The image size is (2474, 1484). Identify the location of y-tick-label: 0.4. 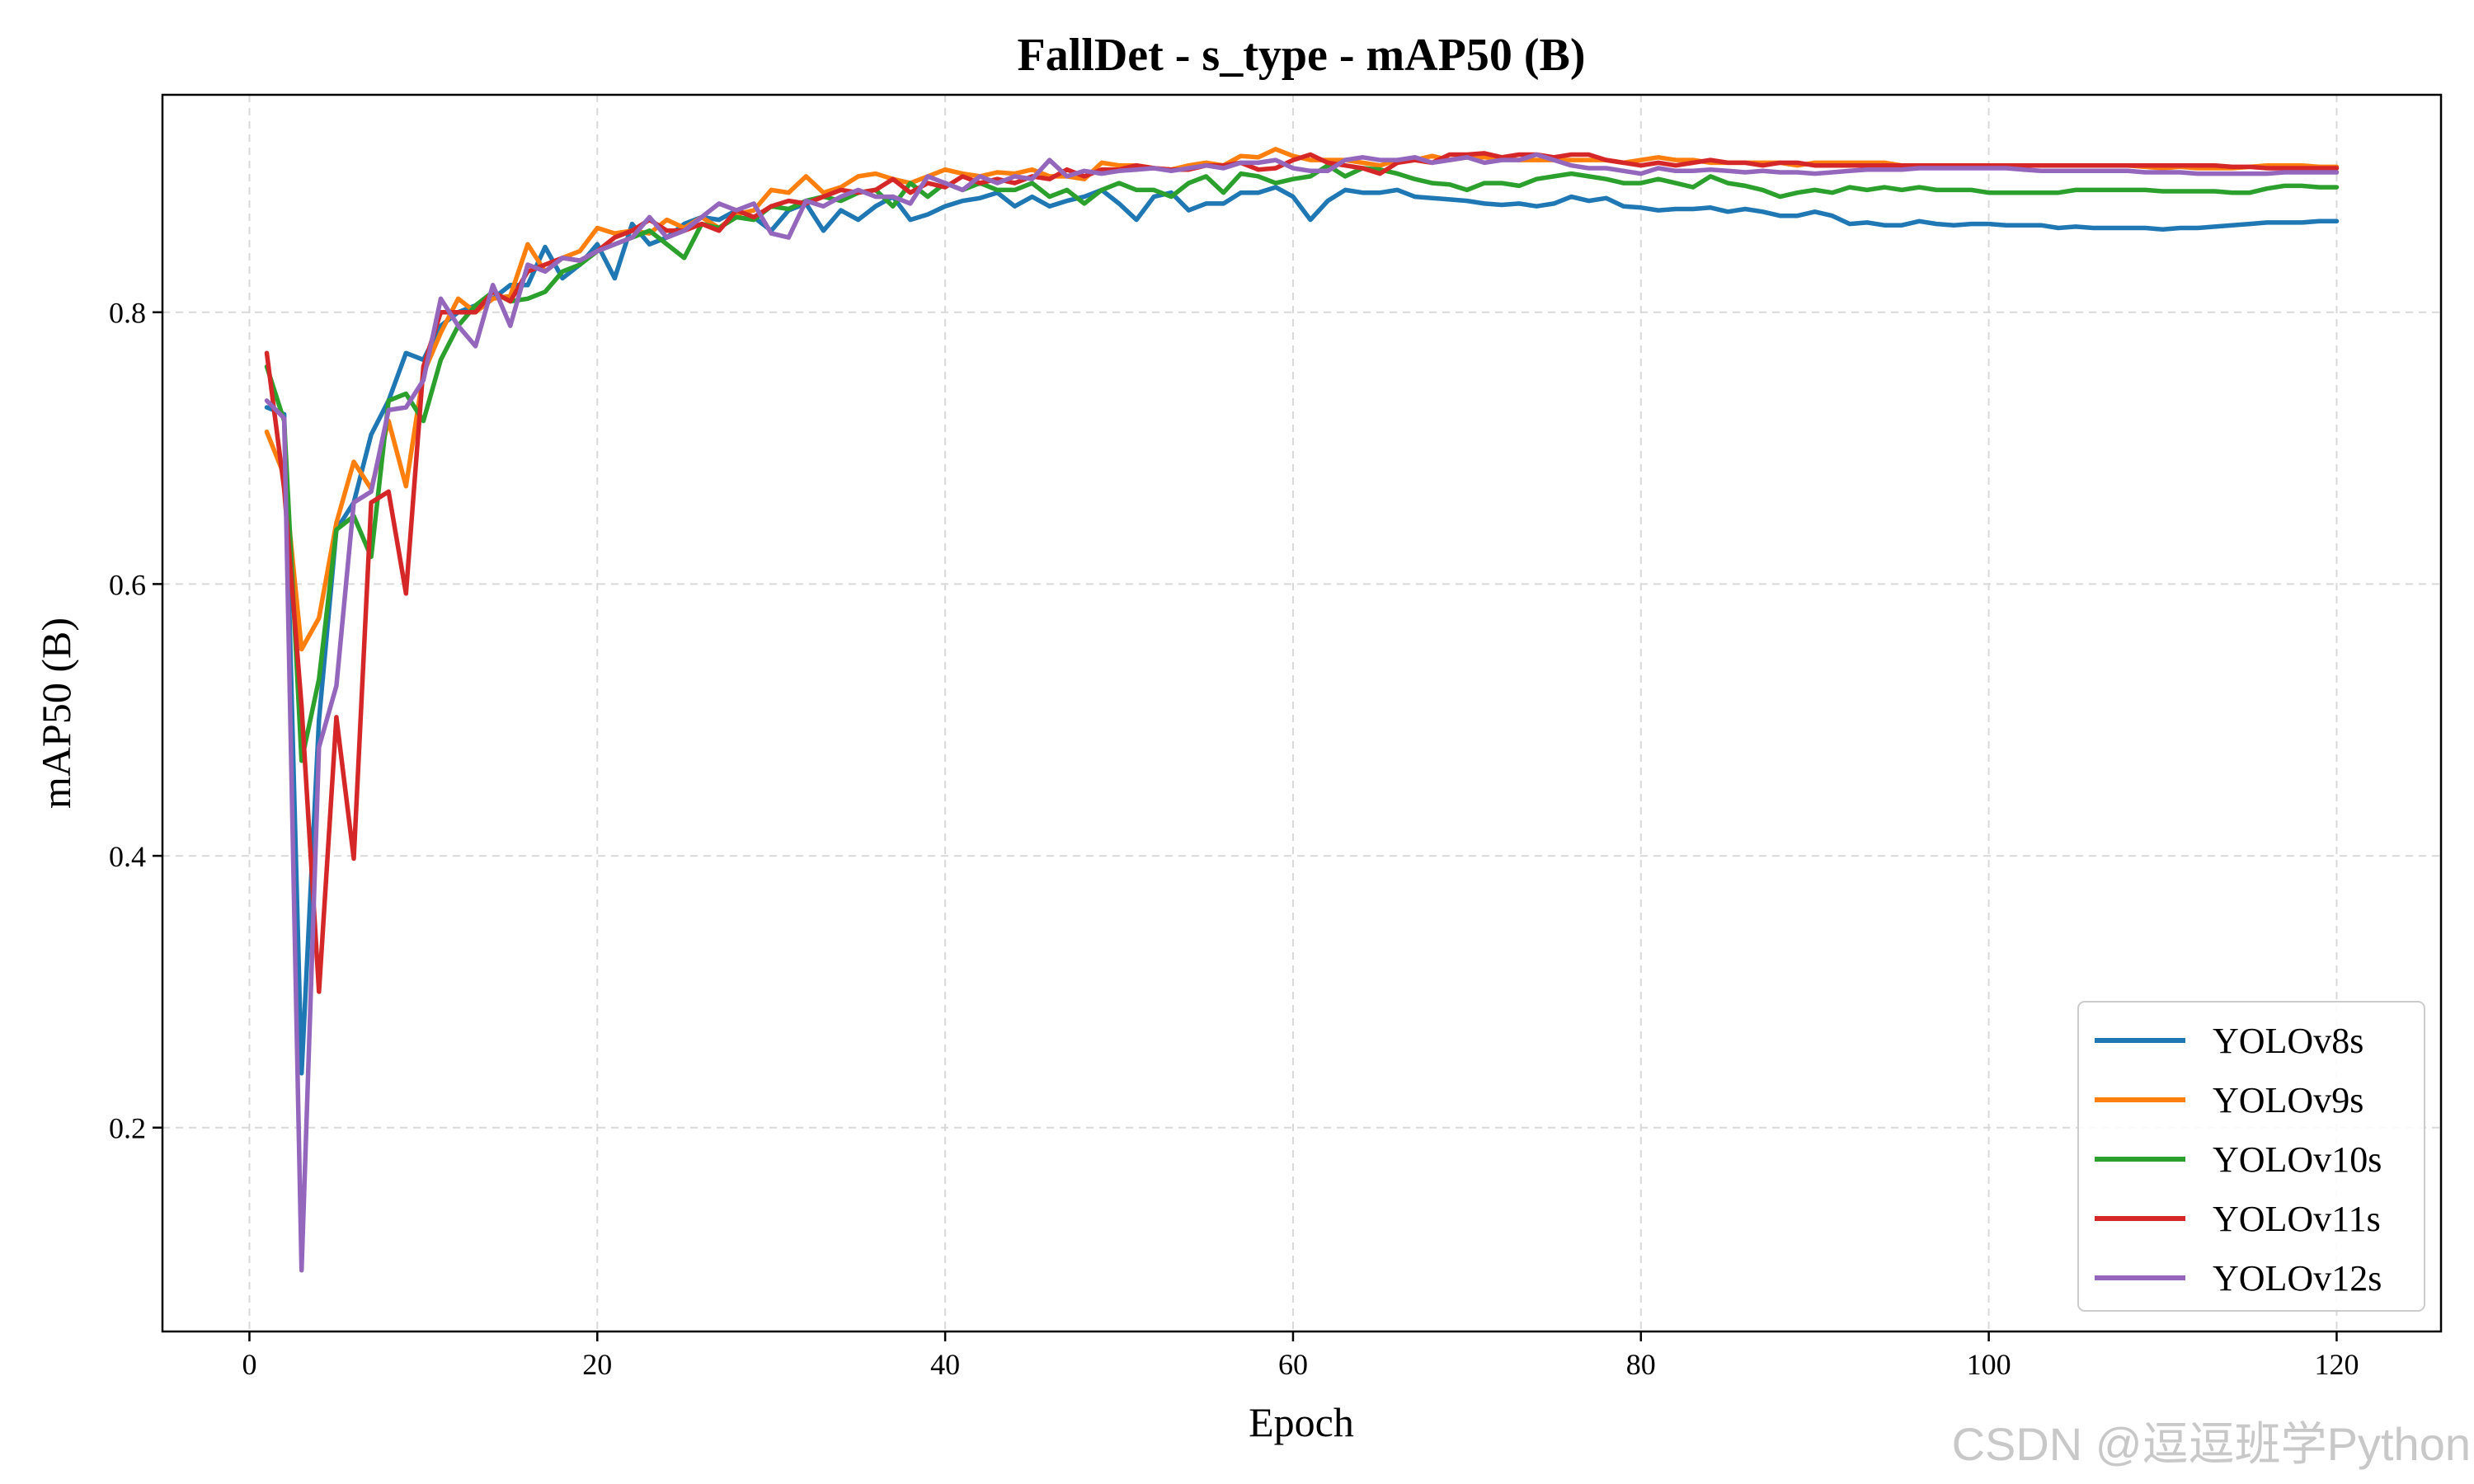
(127, 856).